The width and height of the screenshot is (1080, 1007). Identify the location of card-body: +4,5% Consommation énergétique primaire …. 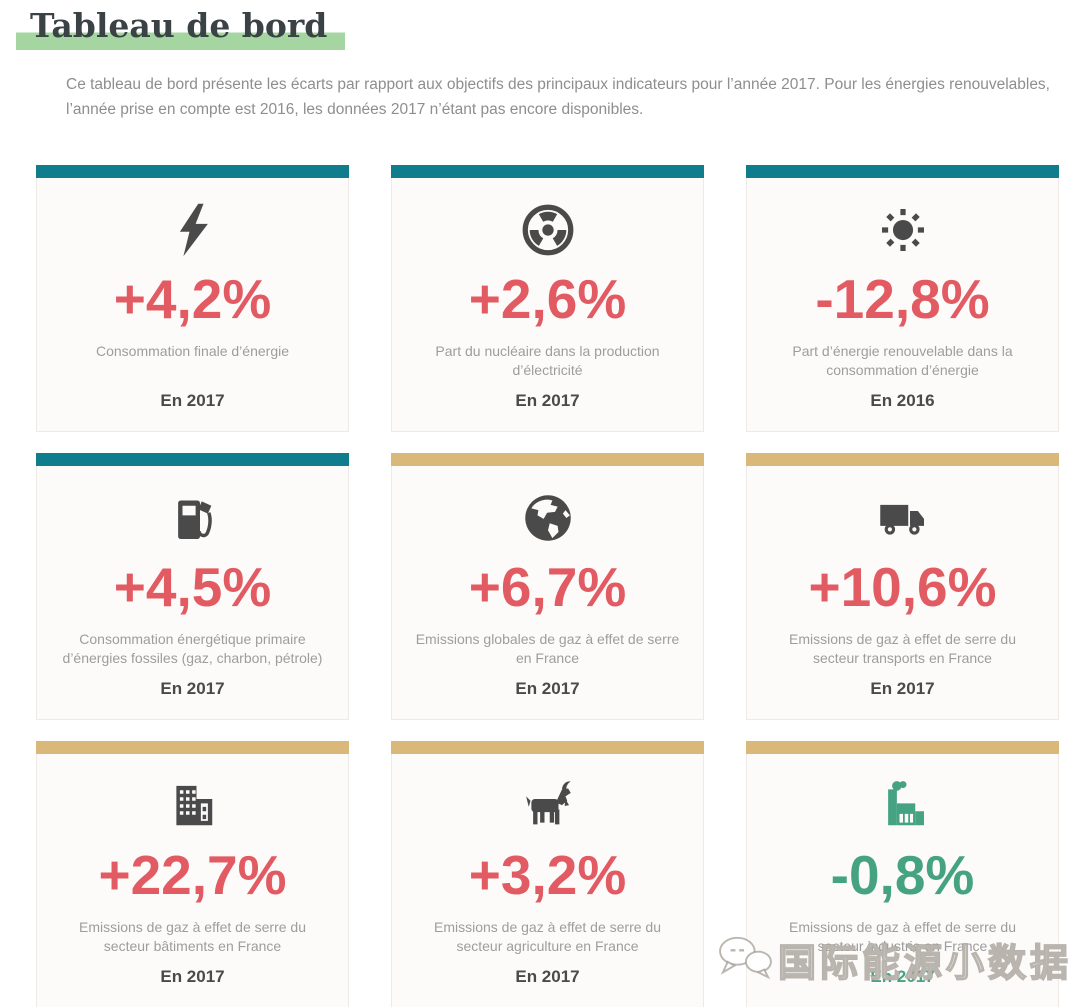
(192, 592).